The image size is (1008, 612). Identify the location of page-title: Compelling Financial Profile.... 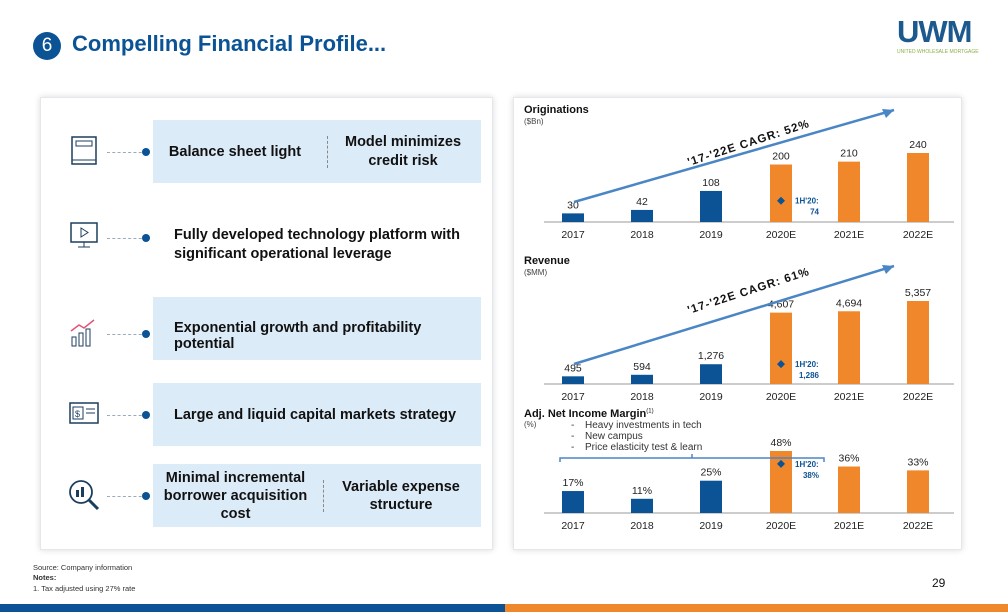
(229, 43).